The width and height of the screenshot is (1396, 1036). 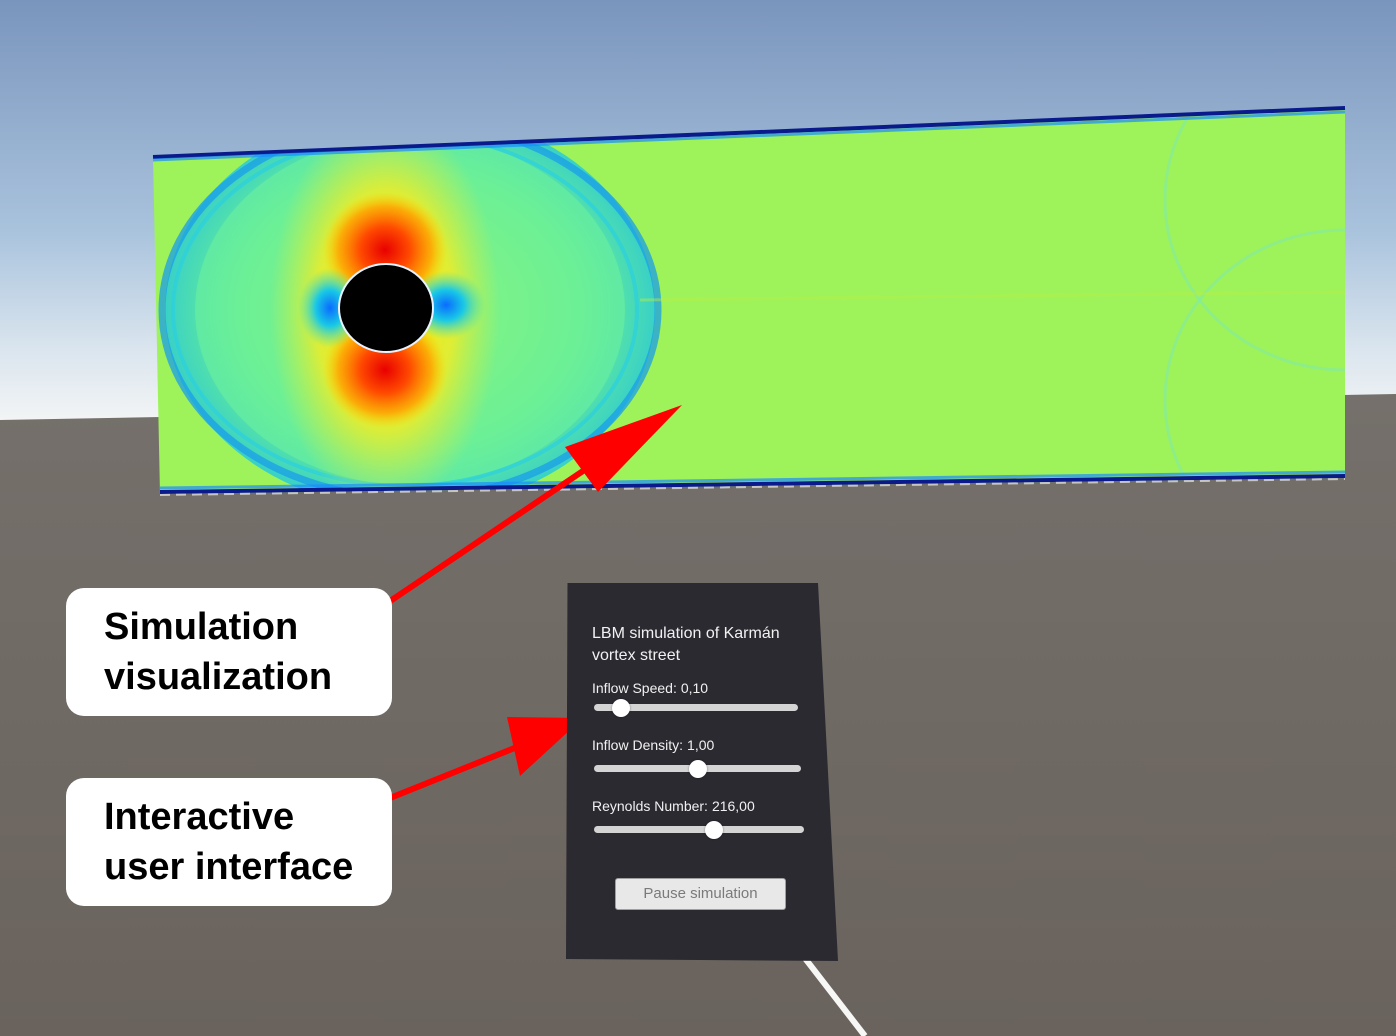 I want to click on reynolds-number-value: 216,00, so click(x=733, y=806).